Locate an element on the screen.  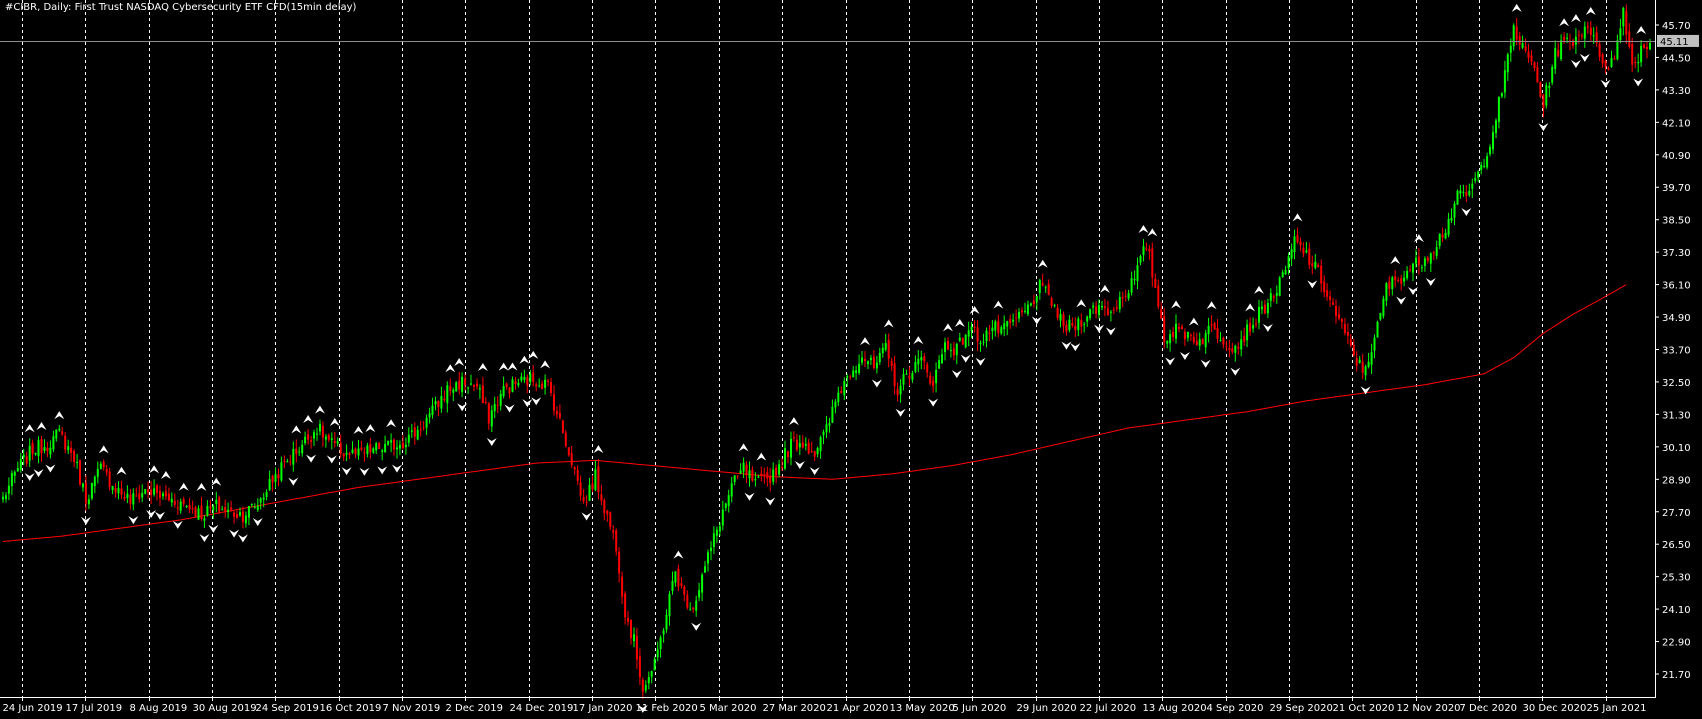
x-tick-label-0: 24 Jun 2019 is located at coordinates (33, 708).